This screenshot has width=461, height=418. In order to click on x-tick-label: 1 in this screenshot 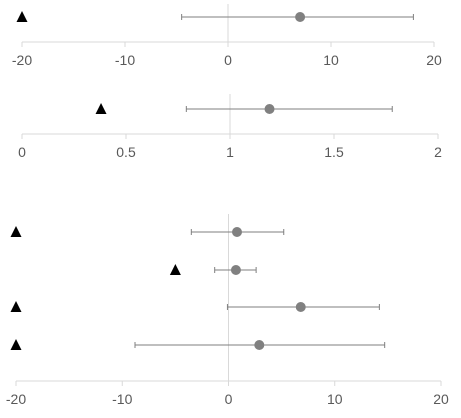, I will do `click(230, 152)`.